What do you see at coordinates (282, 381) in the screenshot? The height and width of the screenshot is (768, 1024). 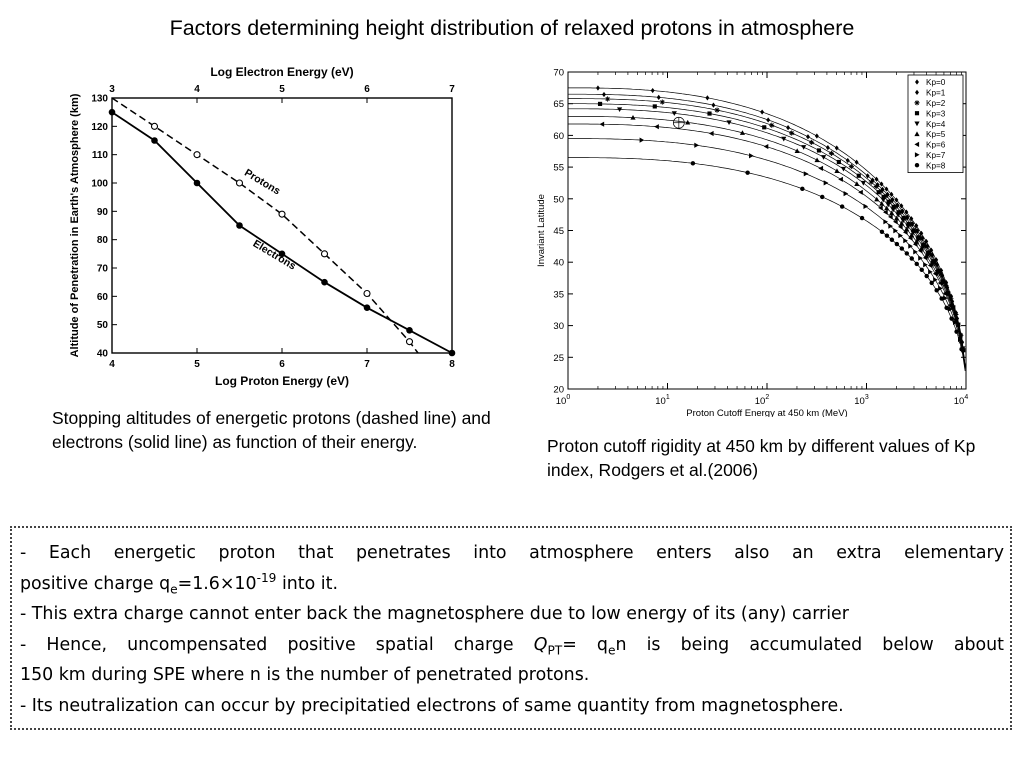 I see `x-axis-label: Log Proton Energy (eV)` at bounding box center [282, 381].